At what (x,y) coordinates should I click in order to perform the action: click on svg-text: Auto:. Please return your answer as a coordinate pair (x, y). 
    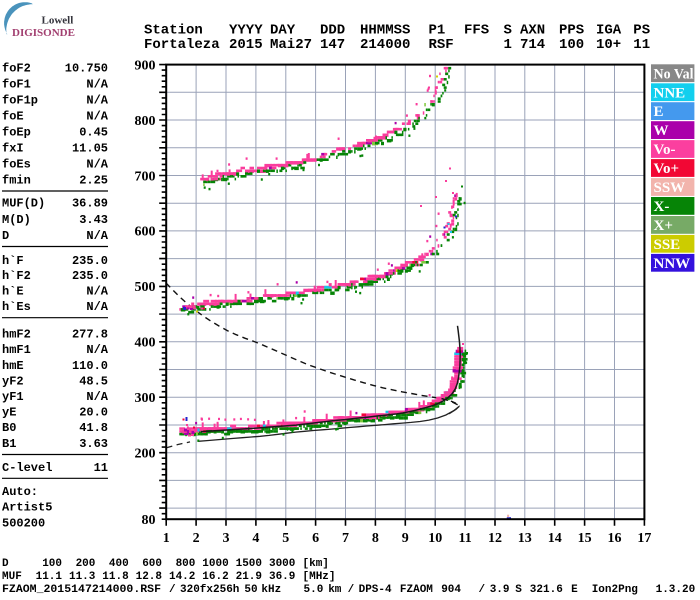
    Looking at the image, I should click on (20, 492).